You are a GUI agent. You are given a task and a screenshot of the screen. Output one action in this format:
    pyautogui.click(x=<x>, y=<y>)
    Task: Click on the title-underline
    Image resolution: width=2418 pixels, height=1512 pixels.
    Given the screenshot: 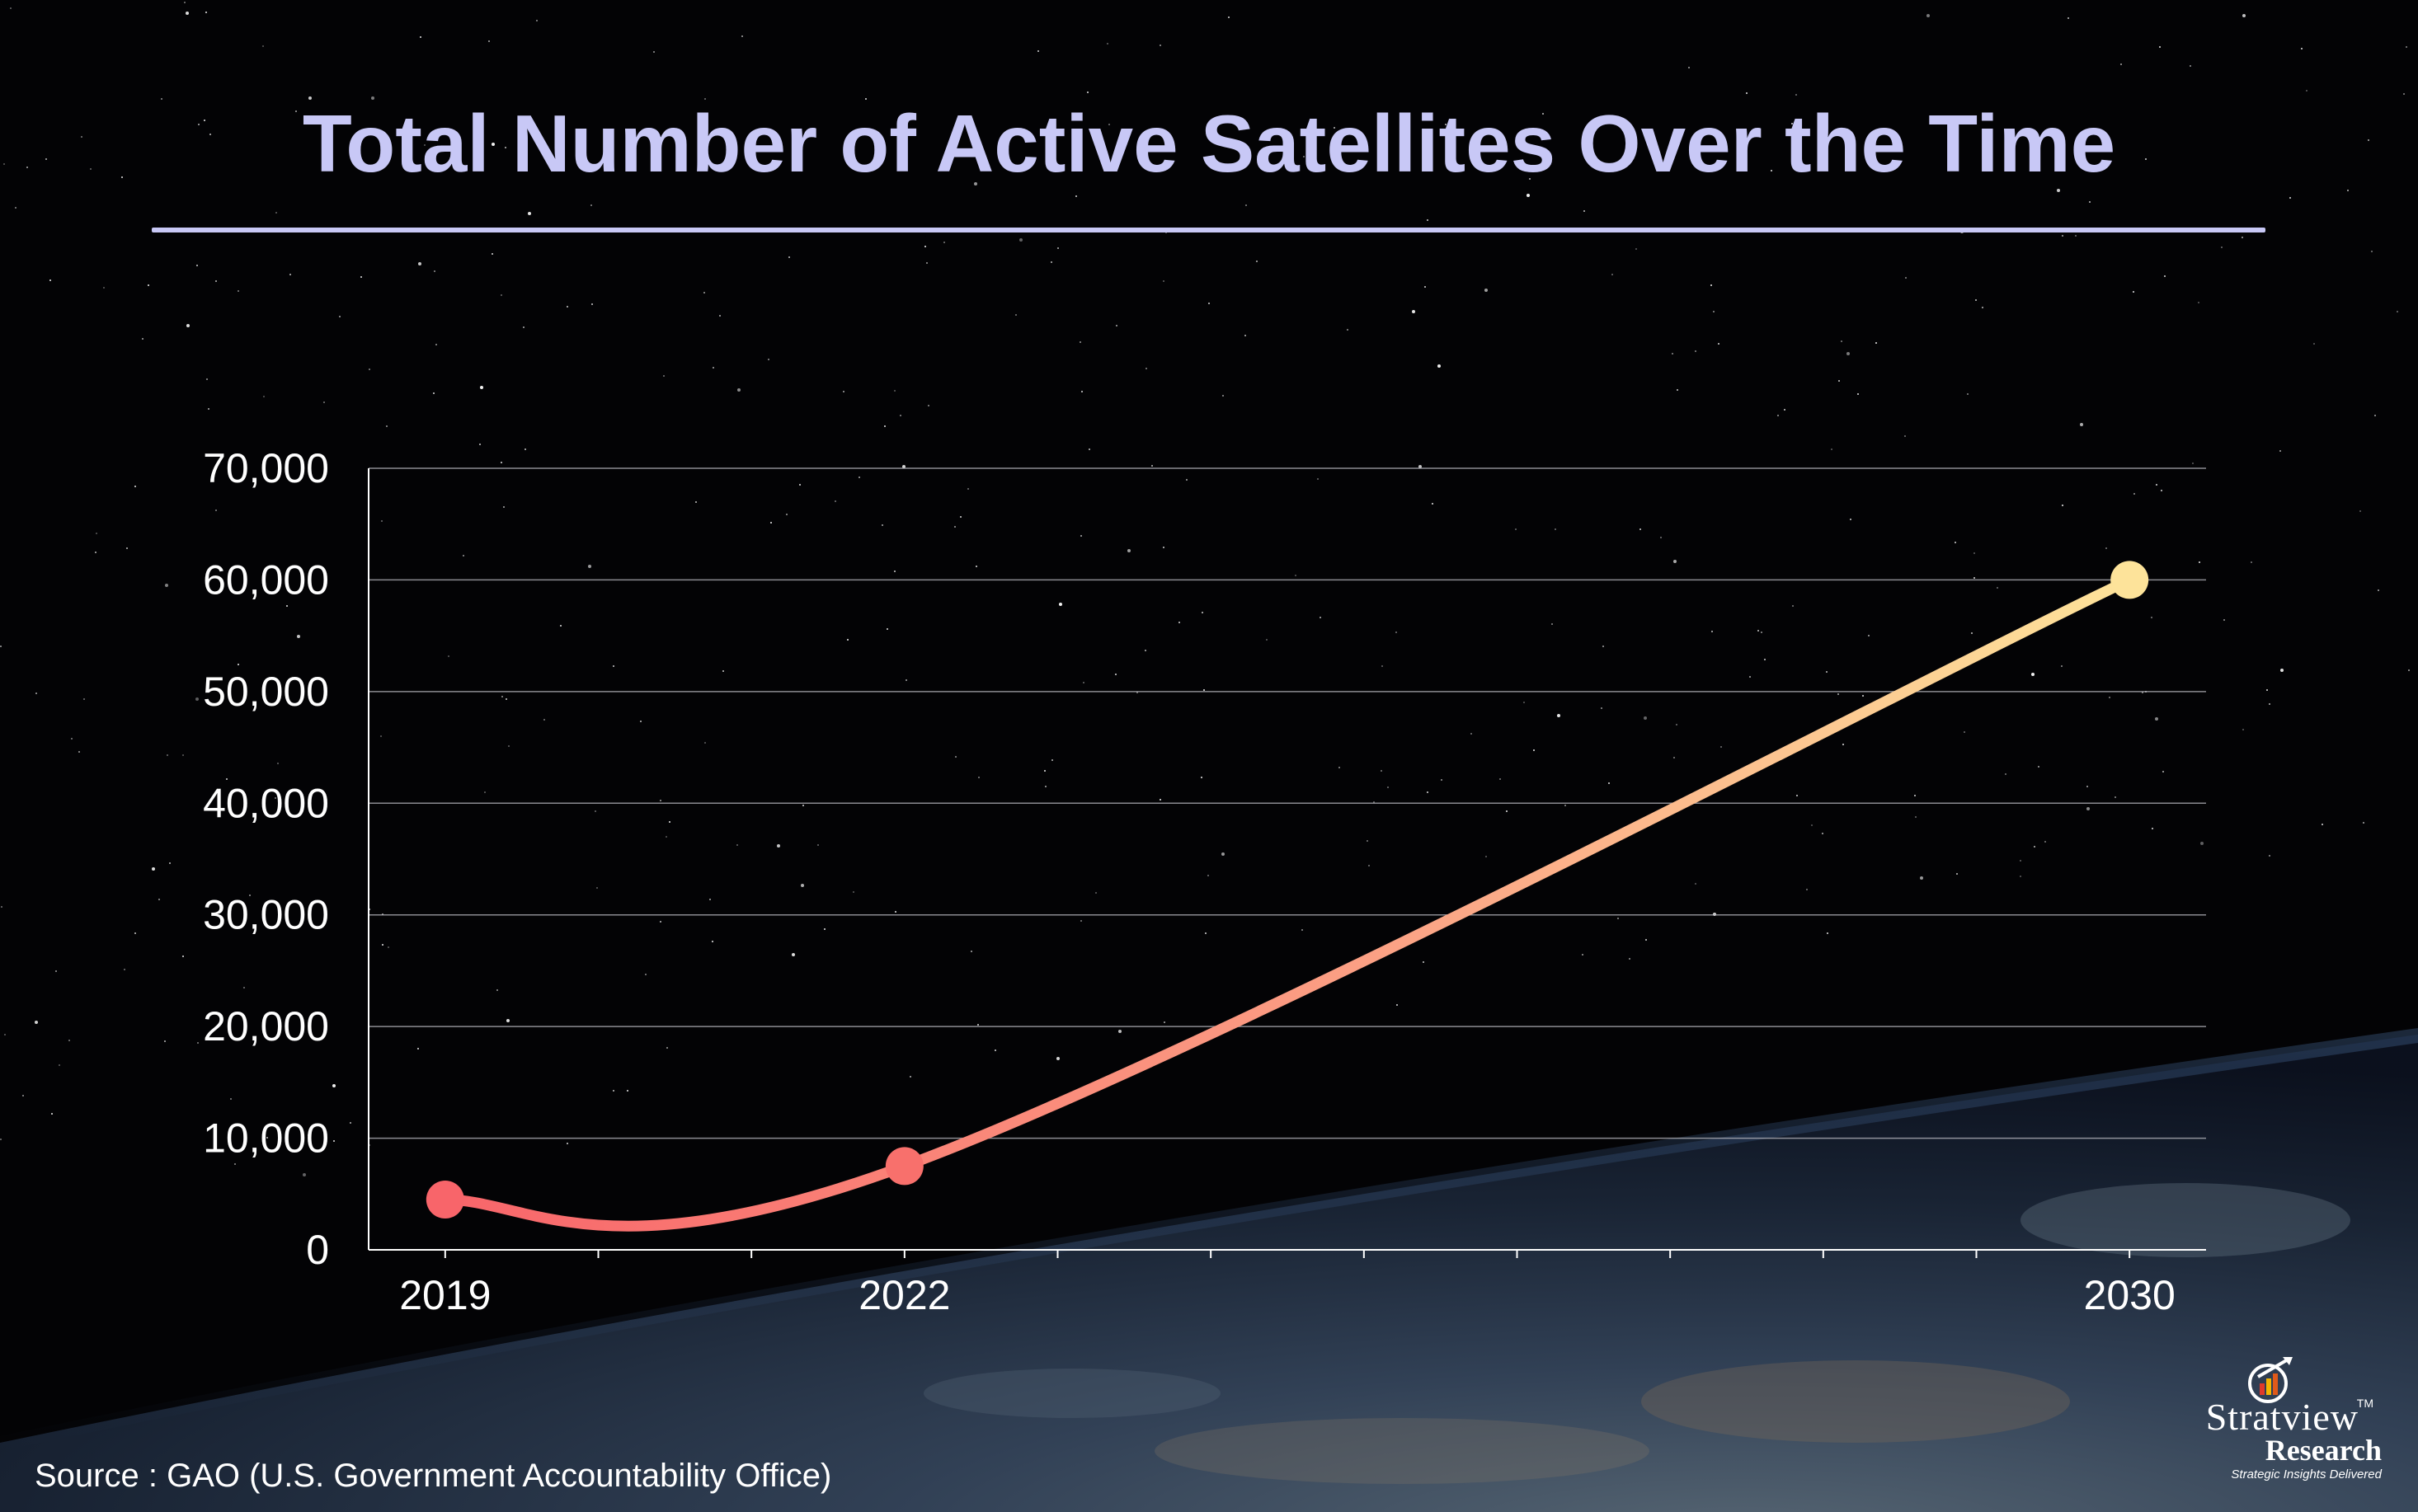 What is the action you would take?
    pyautogui.click(x=1208, y=230)
    